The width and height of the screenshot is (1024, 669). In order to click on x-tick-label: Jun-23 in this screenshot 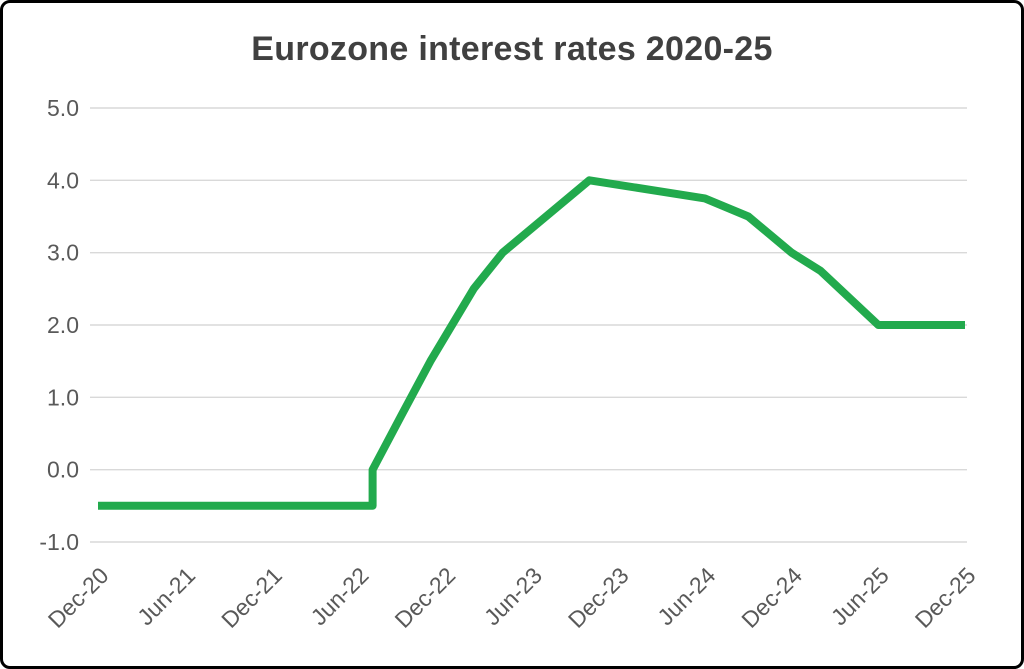, I will do `click(513, 596)`.